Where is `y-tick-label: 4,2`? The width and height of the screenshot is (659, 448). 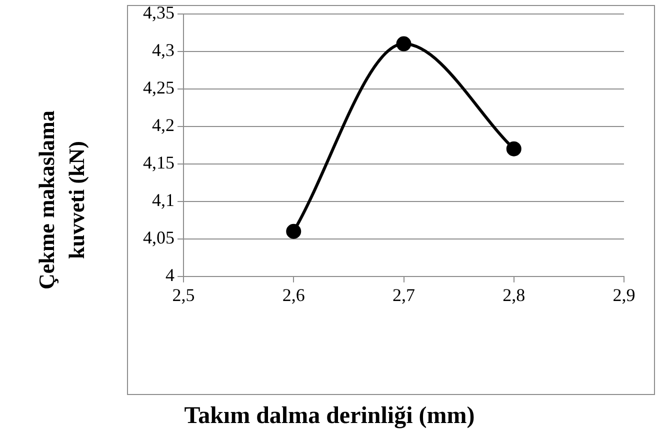 y-tick-label: 4,2 is located at coordinates (163, 125).